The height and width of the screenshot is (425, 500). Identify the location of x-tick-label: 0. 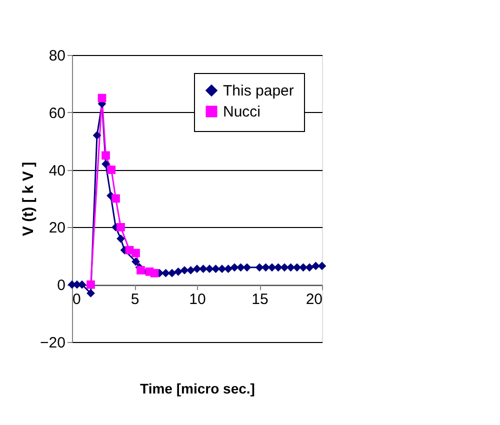
(76, 299).